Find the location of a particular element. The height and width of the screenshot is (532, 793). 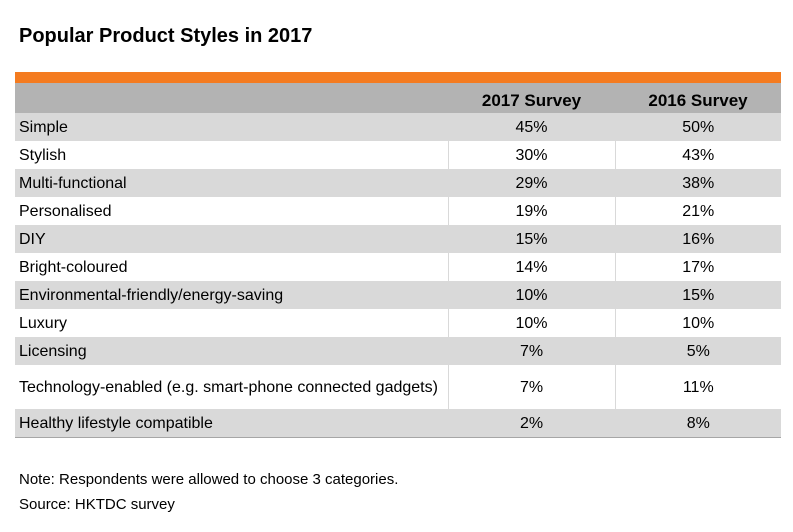

value-2016: 38% is located at coordinates (697, 183).